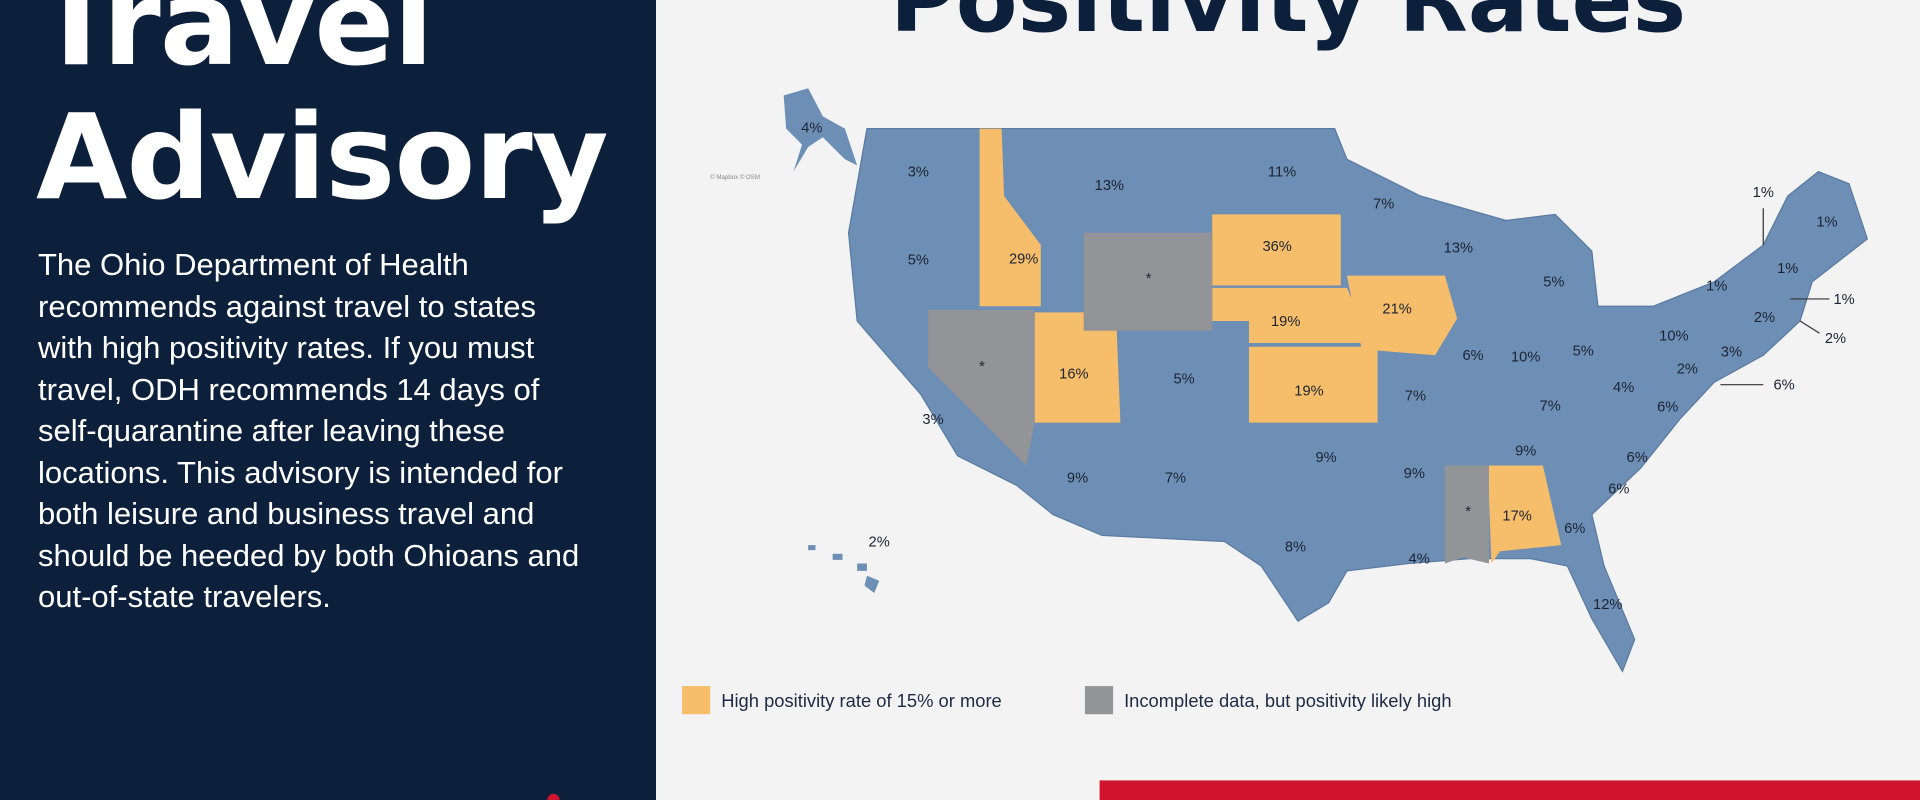  Describe the element at coordinates (1396, 310) in the screenshot. I see `label-ia: 21%` at that location.